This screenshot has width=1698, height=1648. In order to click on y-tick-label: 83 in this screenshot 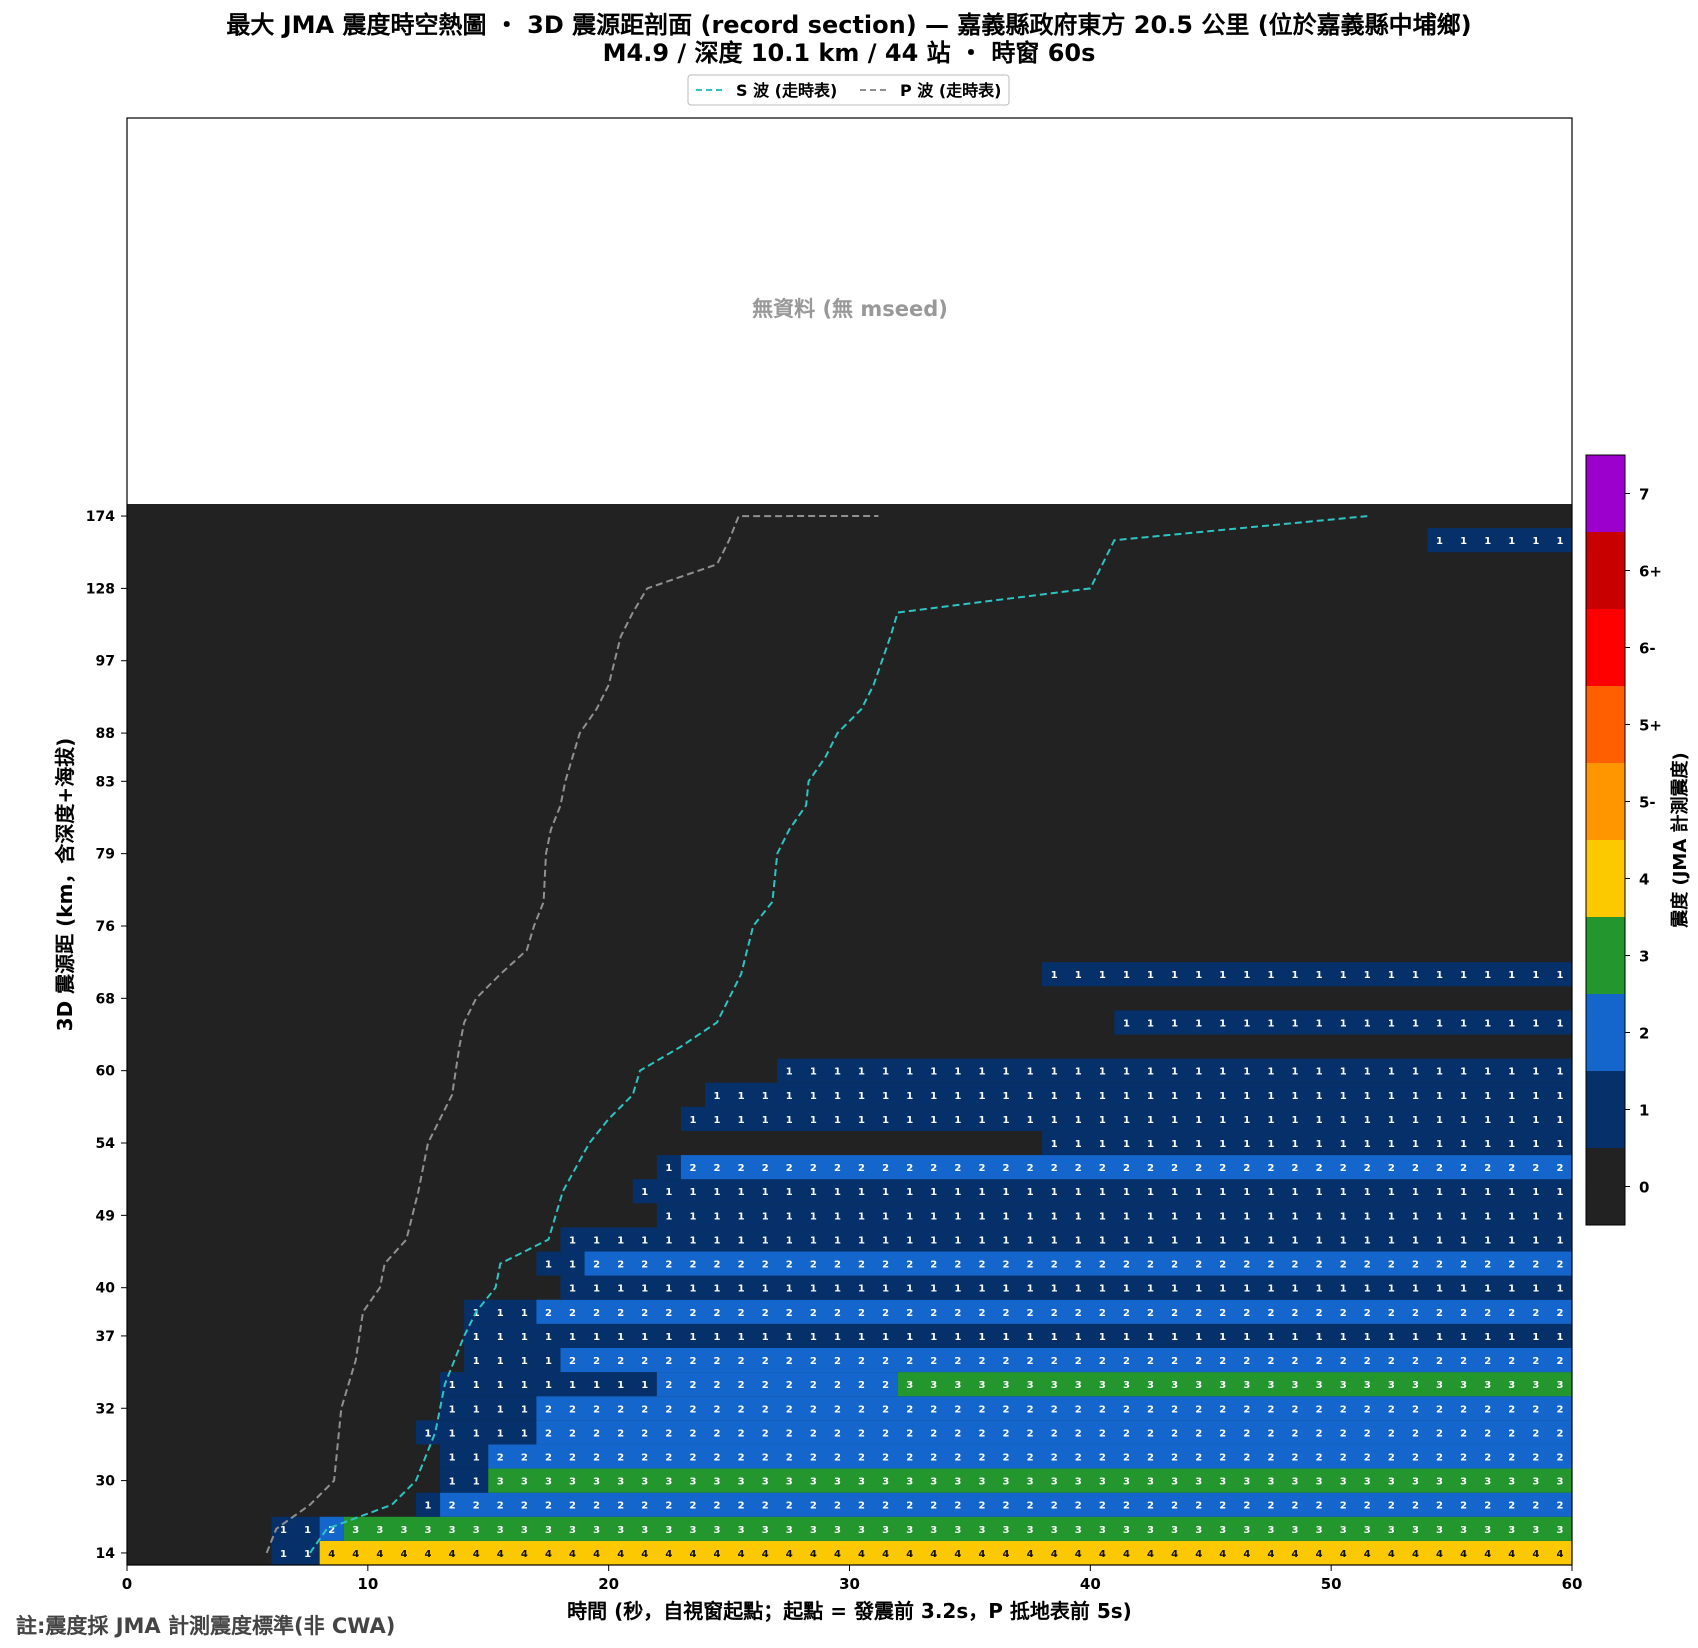, I will do `click(105, 782)`.